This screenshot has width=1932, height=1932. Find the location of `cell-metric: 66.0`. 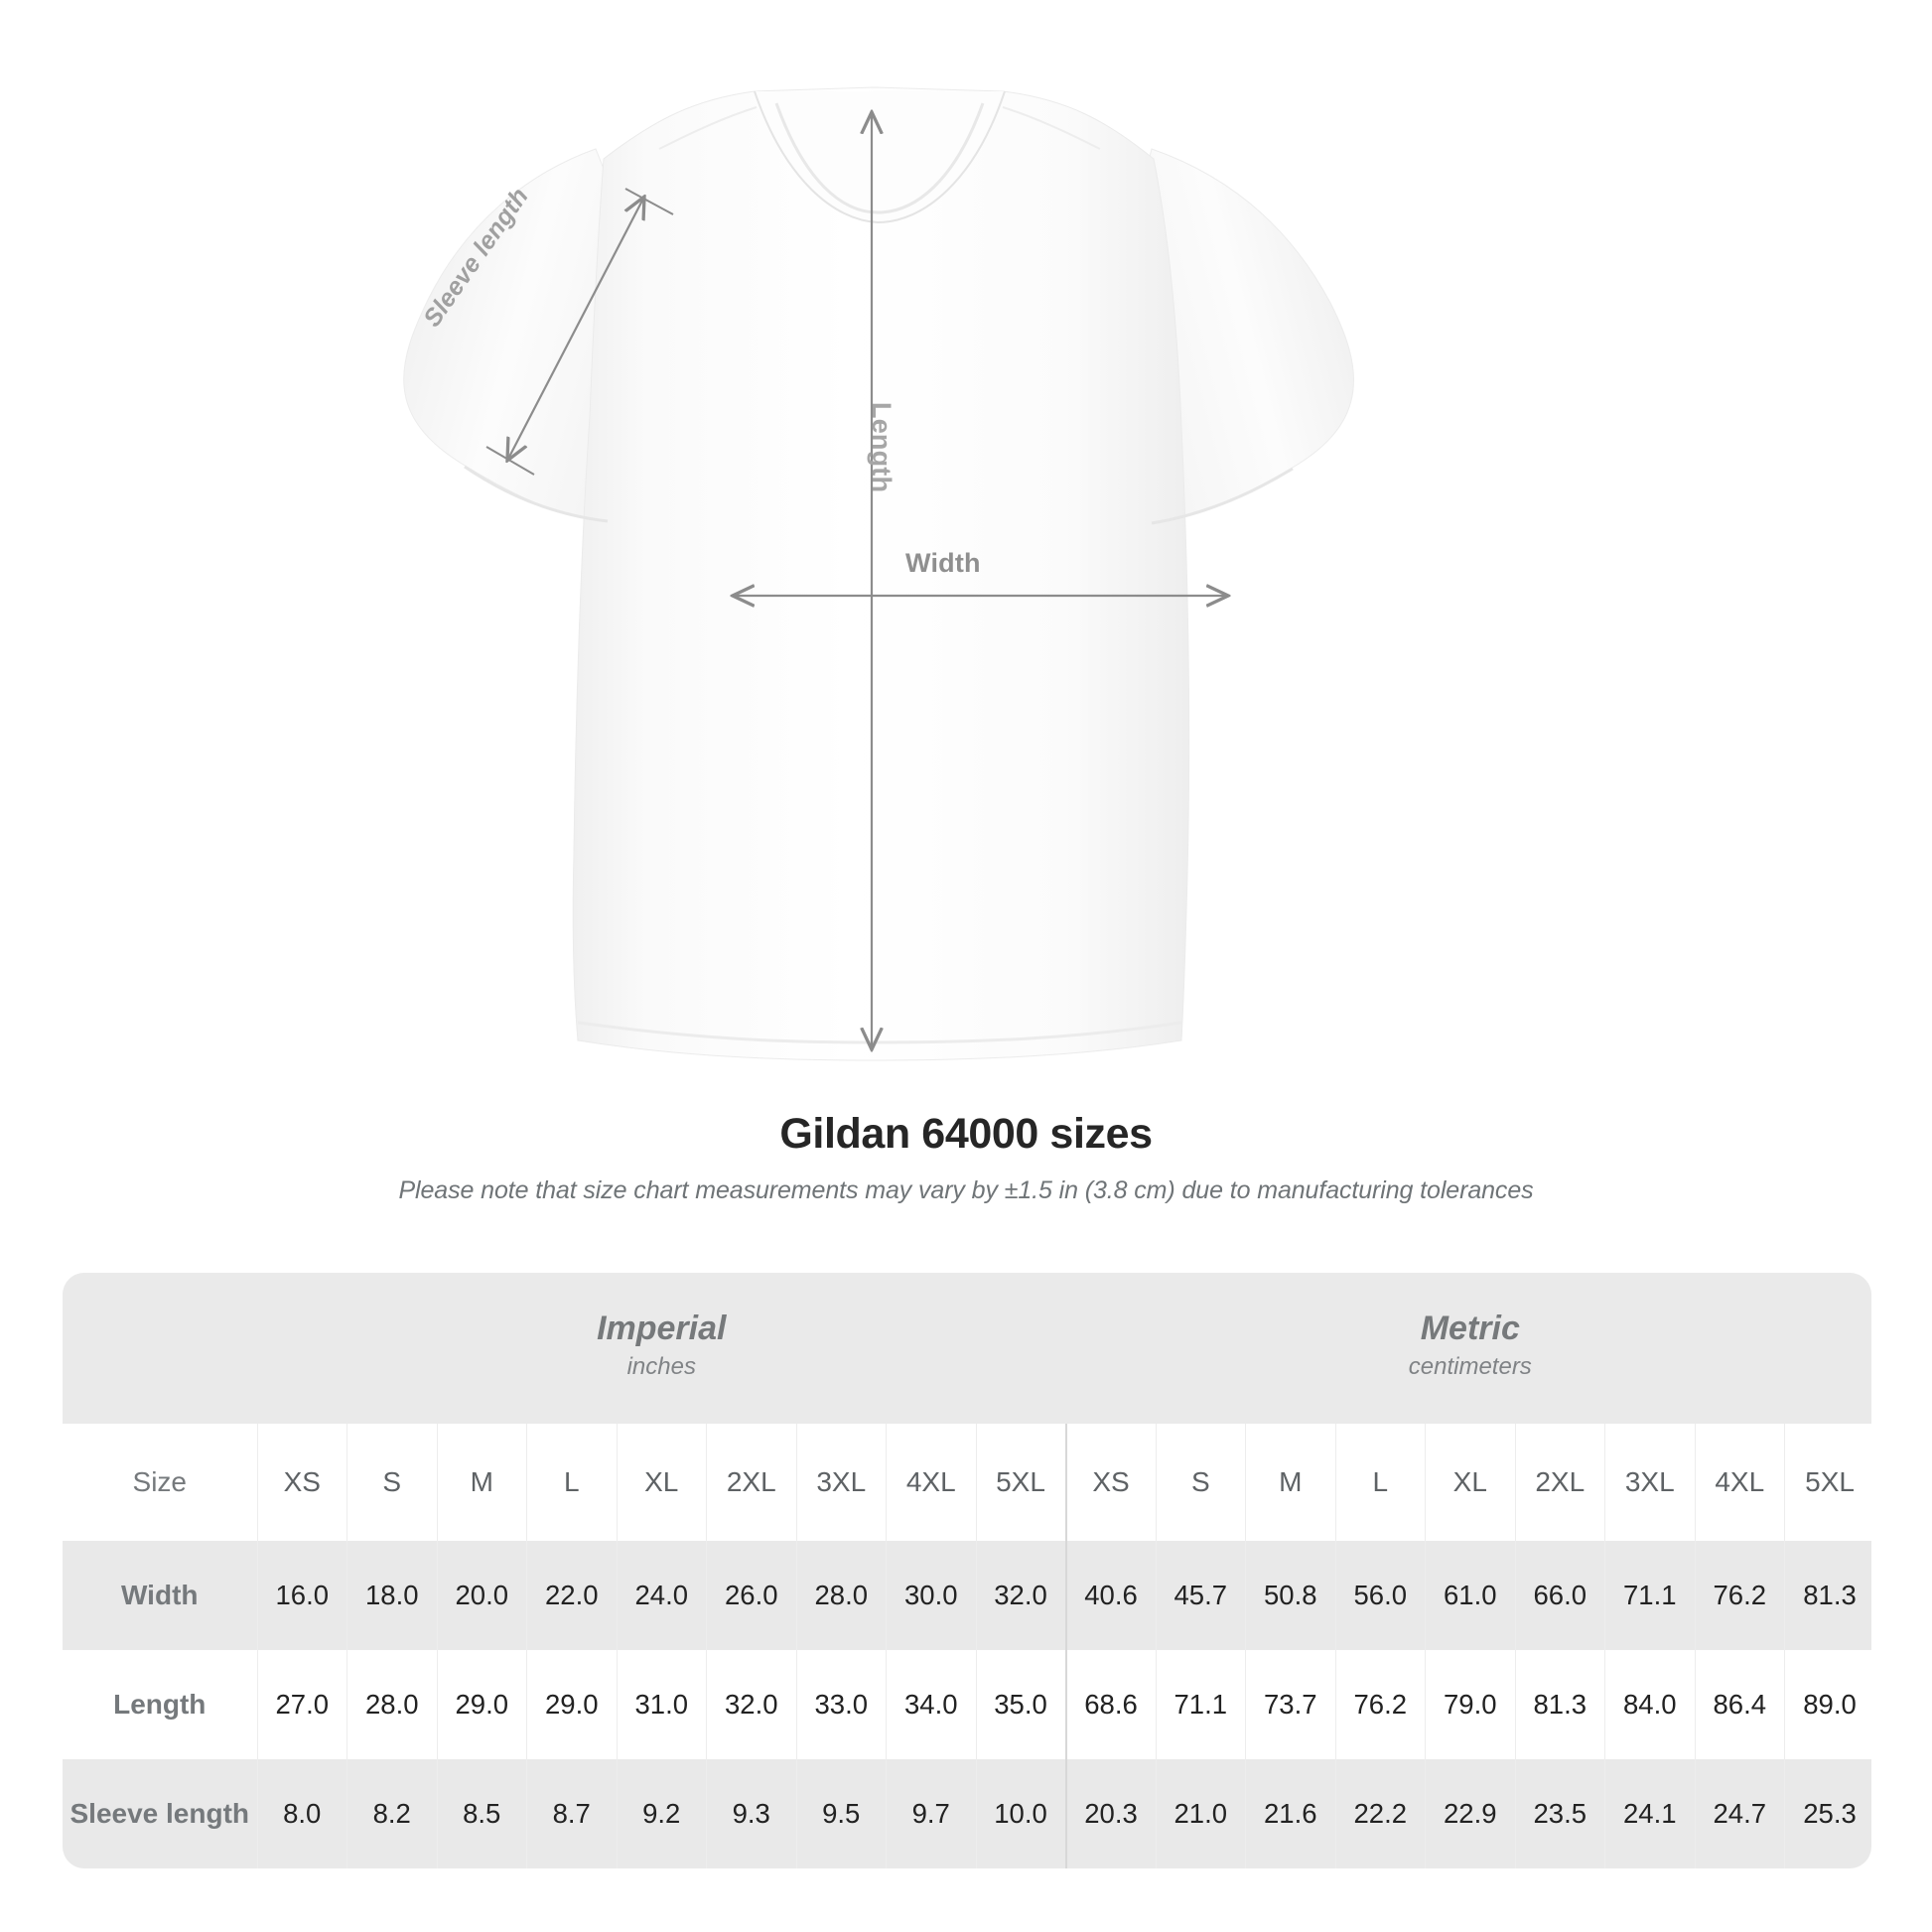

cell-metric: 66.0 is located at coordinates (1560, 1595).